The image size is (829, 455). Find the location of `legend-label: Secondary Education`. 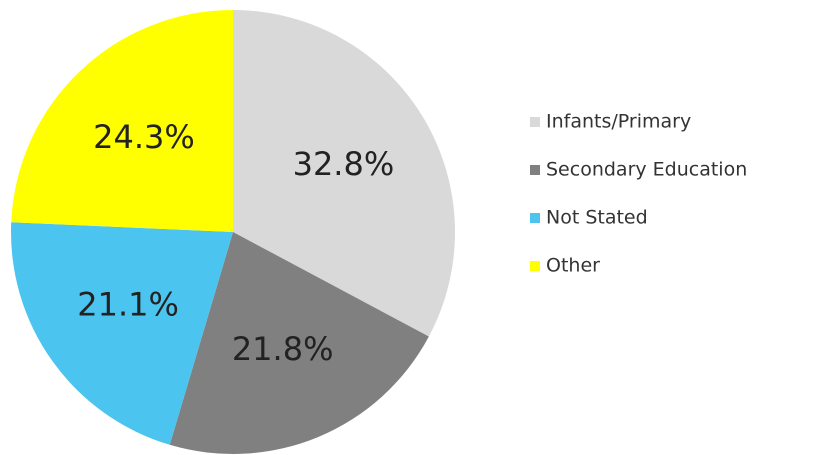

legend-label: Secondary Education is located at coordinates (646, 170).